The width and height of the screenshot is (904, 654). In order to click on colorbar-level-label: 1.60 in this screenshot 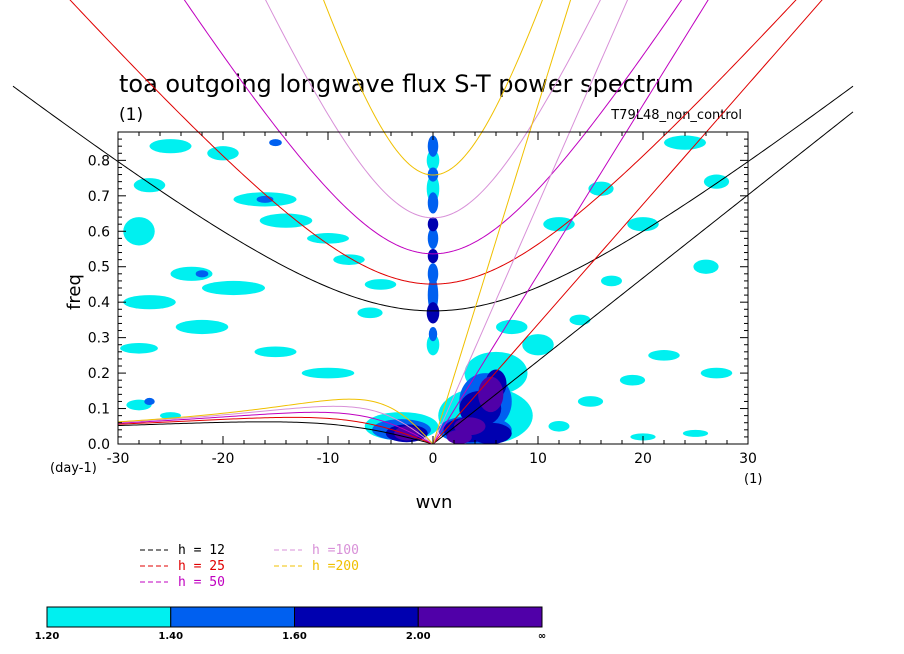, I will do `click(294, 636)`.